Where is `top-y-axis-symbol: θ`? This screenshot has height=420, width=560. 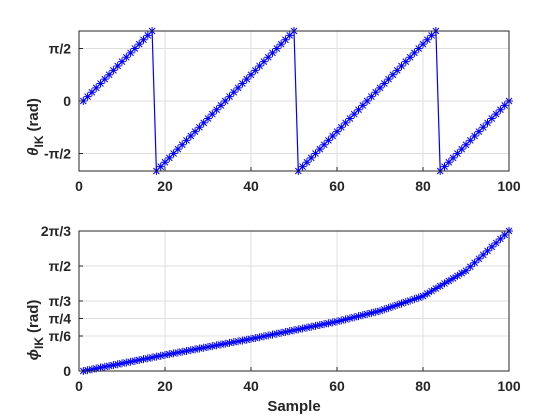
top-y-axis-symbol: θ is located at coordinates (33, 151).